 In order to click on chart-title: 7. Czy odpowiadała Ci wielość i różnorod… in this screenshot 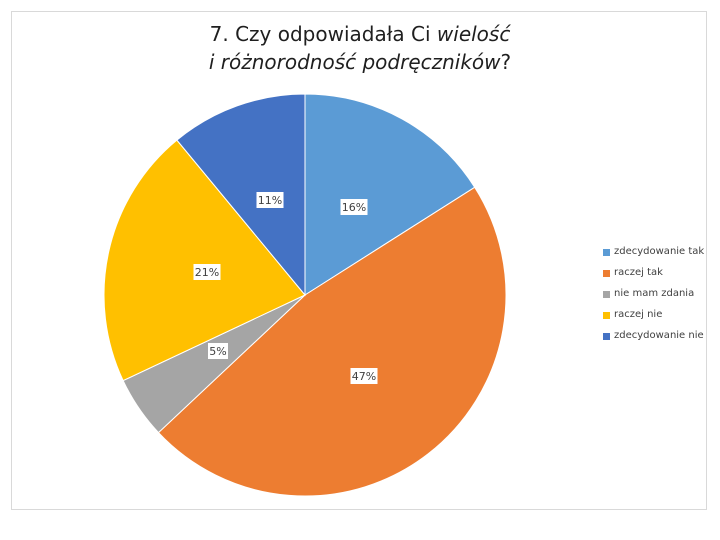, I will do `click(360, 48)`.